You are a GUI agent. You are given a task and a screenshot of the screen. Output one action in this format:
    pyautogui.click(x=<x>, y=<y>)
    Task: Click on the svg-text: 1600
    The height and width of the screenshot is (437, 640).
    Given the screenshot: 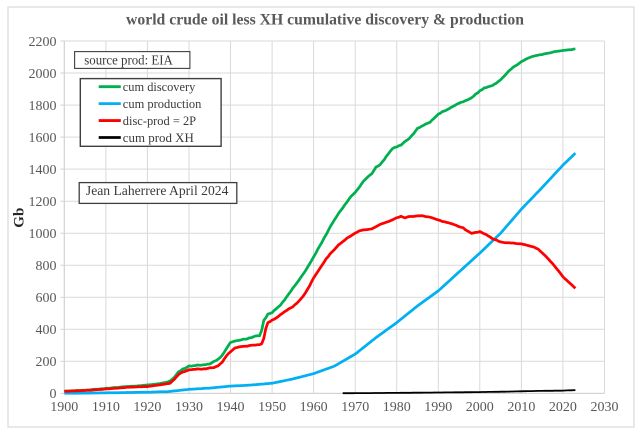 What is the action you would take?
    pyautogui.click(x=43, y=138)
    